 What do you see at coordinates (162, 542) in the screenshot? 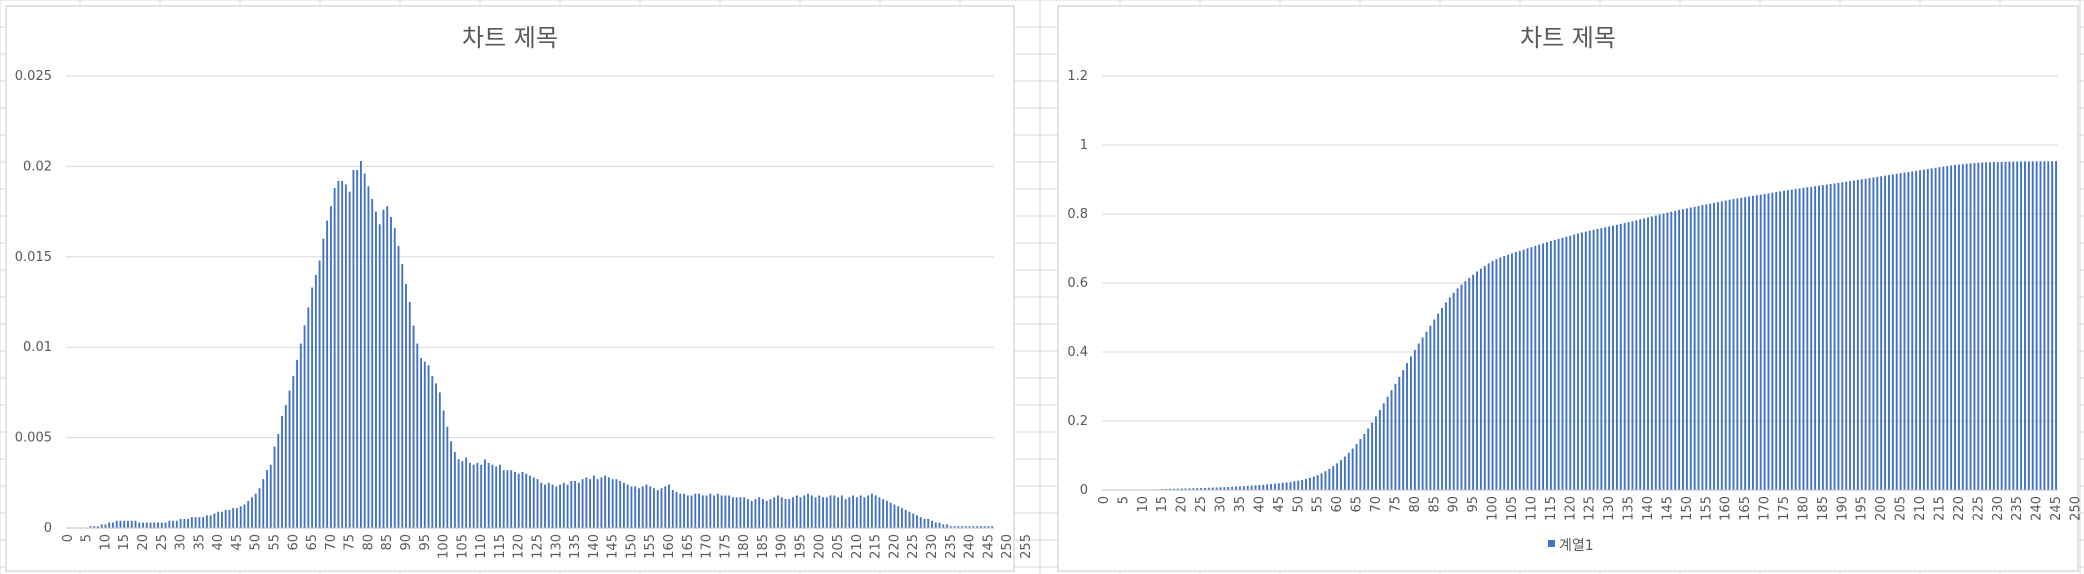
I see `x-tick-label: 25` at bounding box center [162, 542].